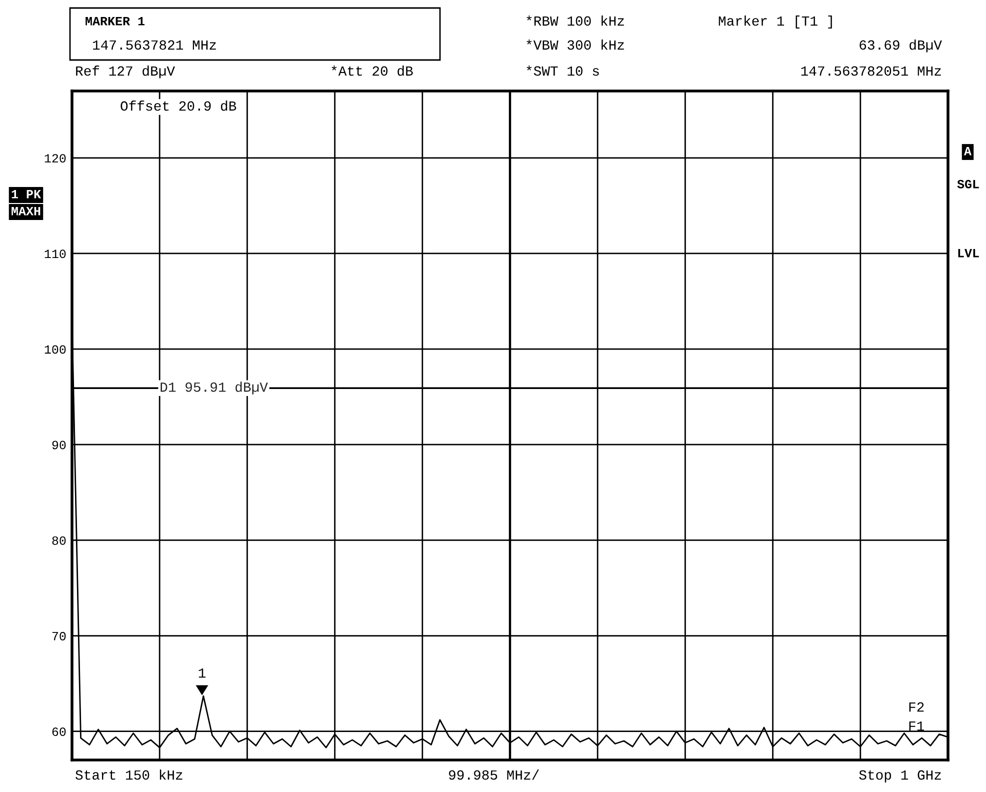 This screenshot has width=986, height=792. What do you see at coordinates (575, 45) in the screenshot?
I see `text: *VBW 300 kHz` at bounding box center [575, 45].